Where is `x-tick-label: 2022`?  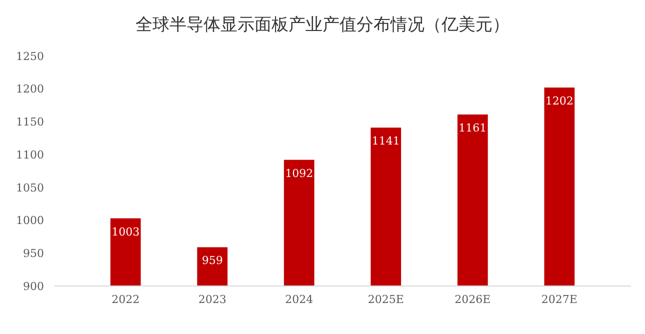
x-tick-label: 2022 is located at coordinates (126, 299).